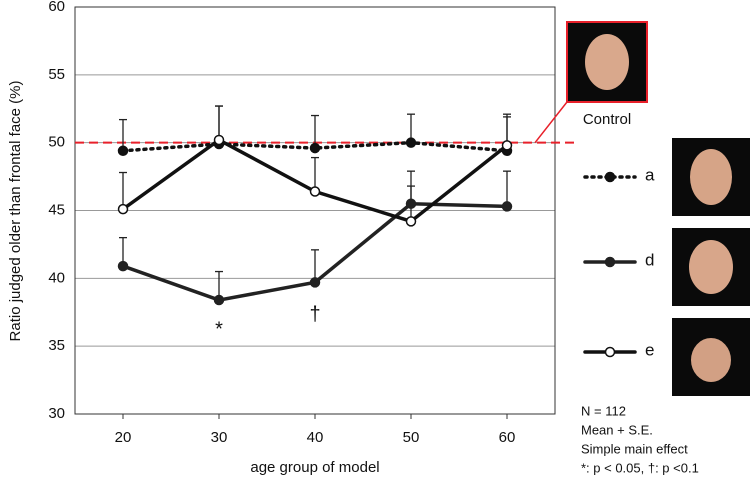 The width and height of the screenshot is (750, 484). I want to click on x-tick-label: 60, so click(507, 437).